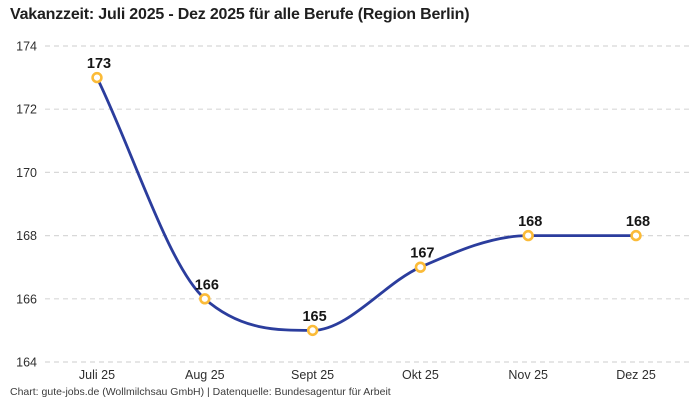 The image size is (700, 400). I want to click on y-tick-label: 172, so click(26, 110).